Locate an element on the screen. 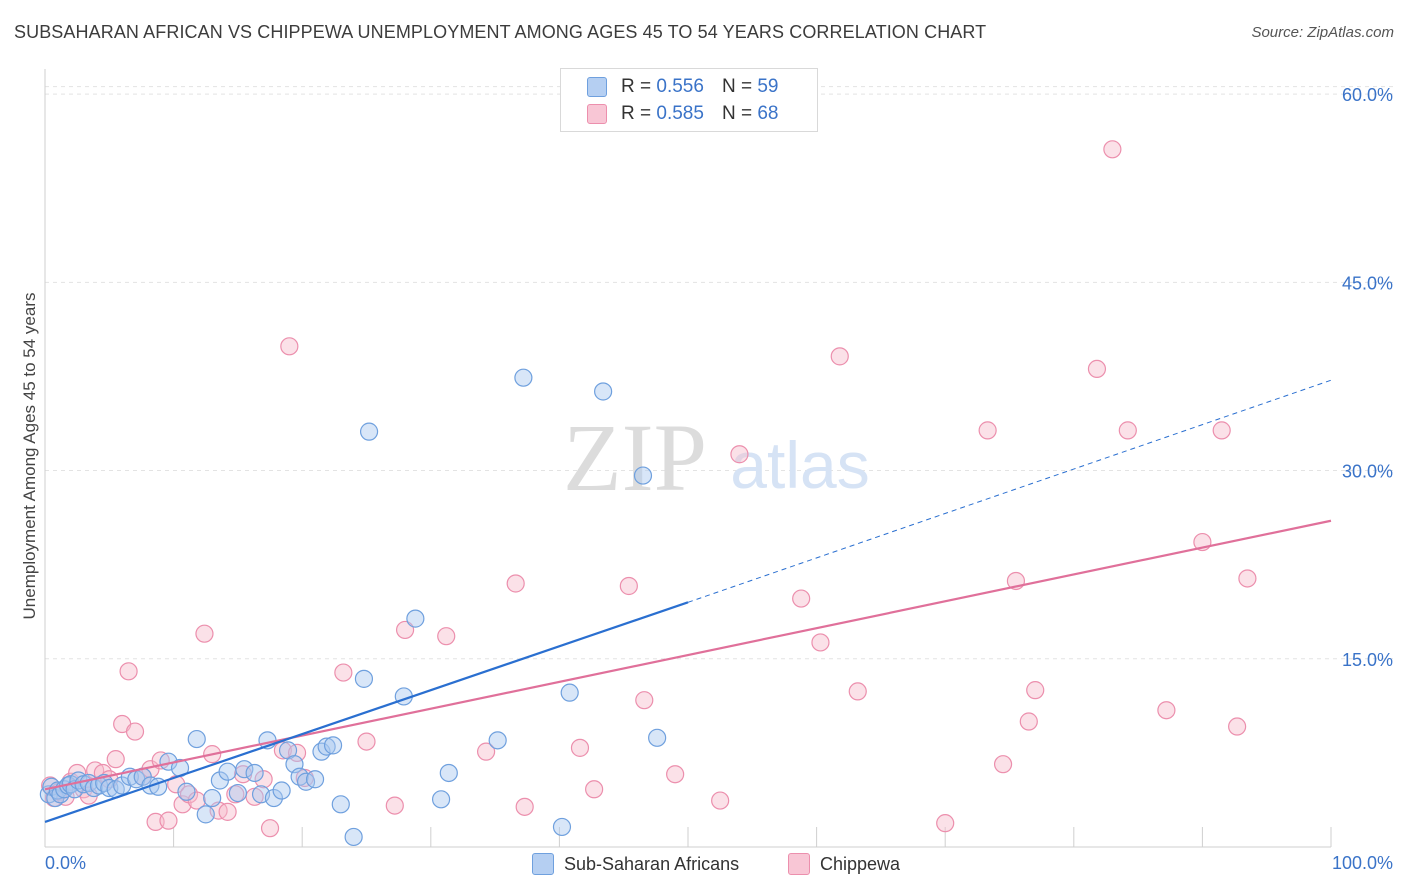 Image resolution: width=1406 pixels, height=892 pixels. subsaharan-swatch is located at coordinates (543, 864).